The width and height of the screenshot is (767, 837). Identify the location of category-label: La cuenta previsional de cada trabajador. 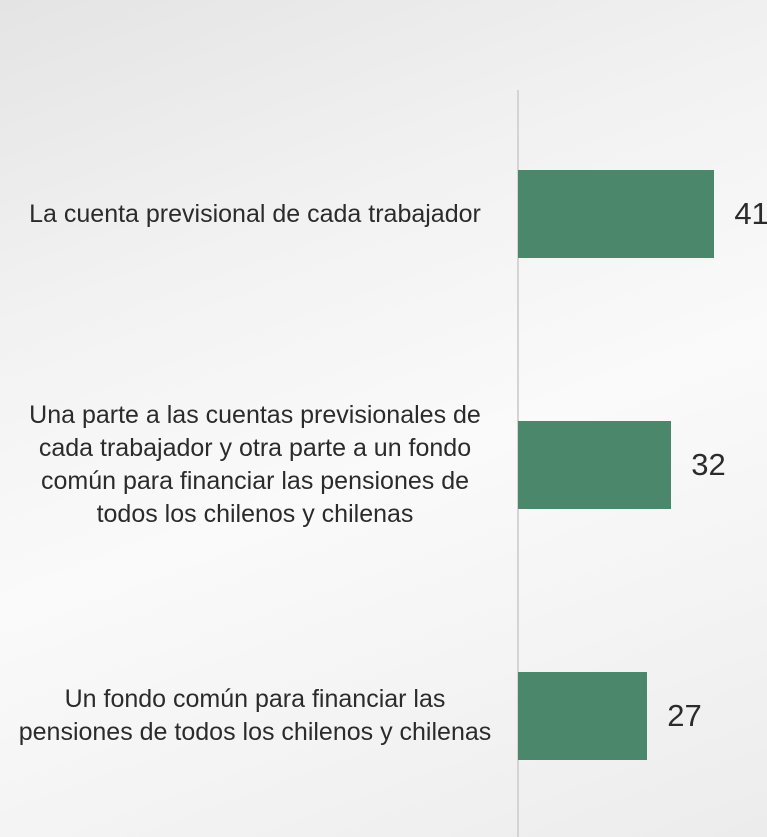
(255, 213).